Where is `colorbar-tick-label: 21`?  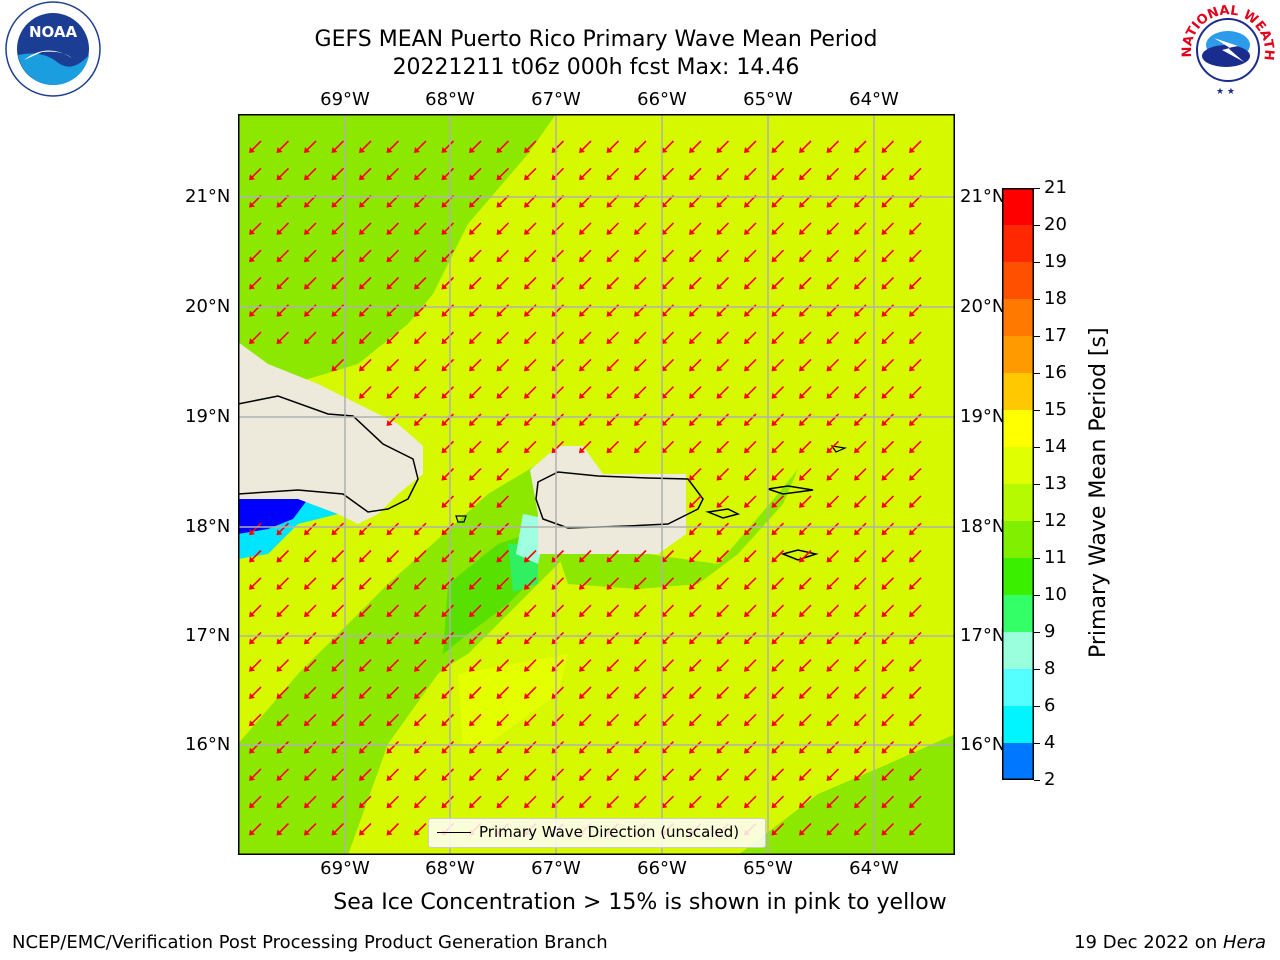 colorbar-tick-label: 21 is located at coordinates (1055, 187).